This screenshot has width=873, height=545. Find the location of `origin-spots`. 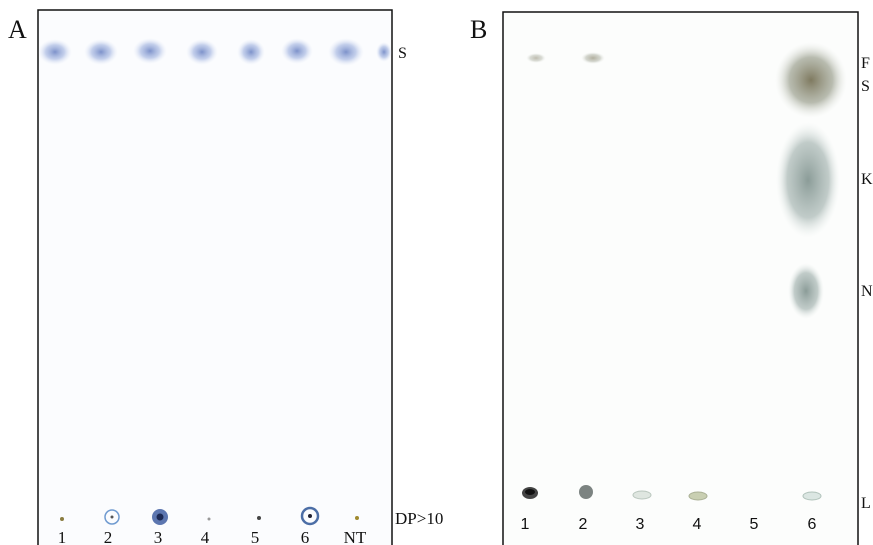

origin-spots is located at coordinates (209, 516).